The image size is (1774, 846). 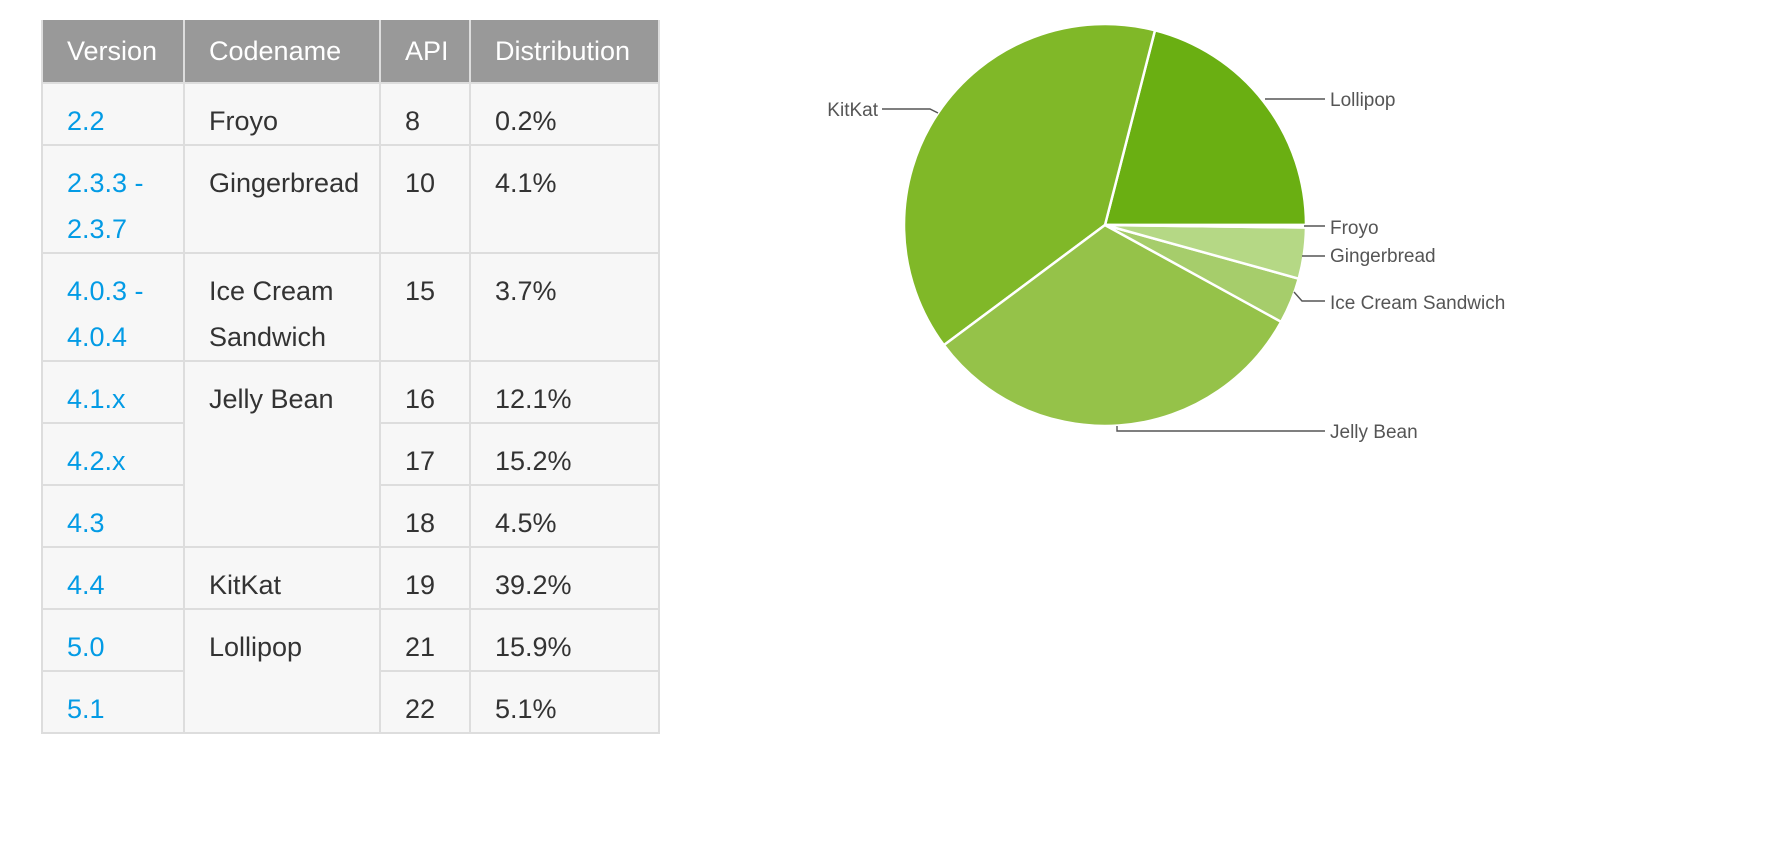 What do you see at coordinates (425, 454) in the screenshot?
I see `api-cell: 17` at bounding box center [425, 454].